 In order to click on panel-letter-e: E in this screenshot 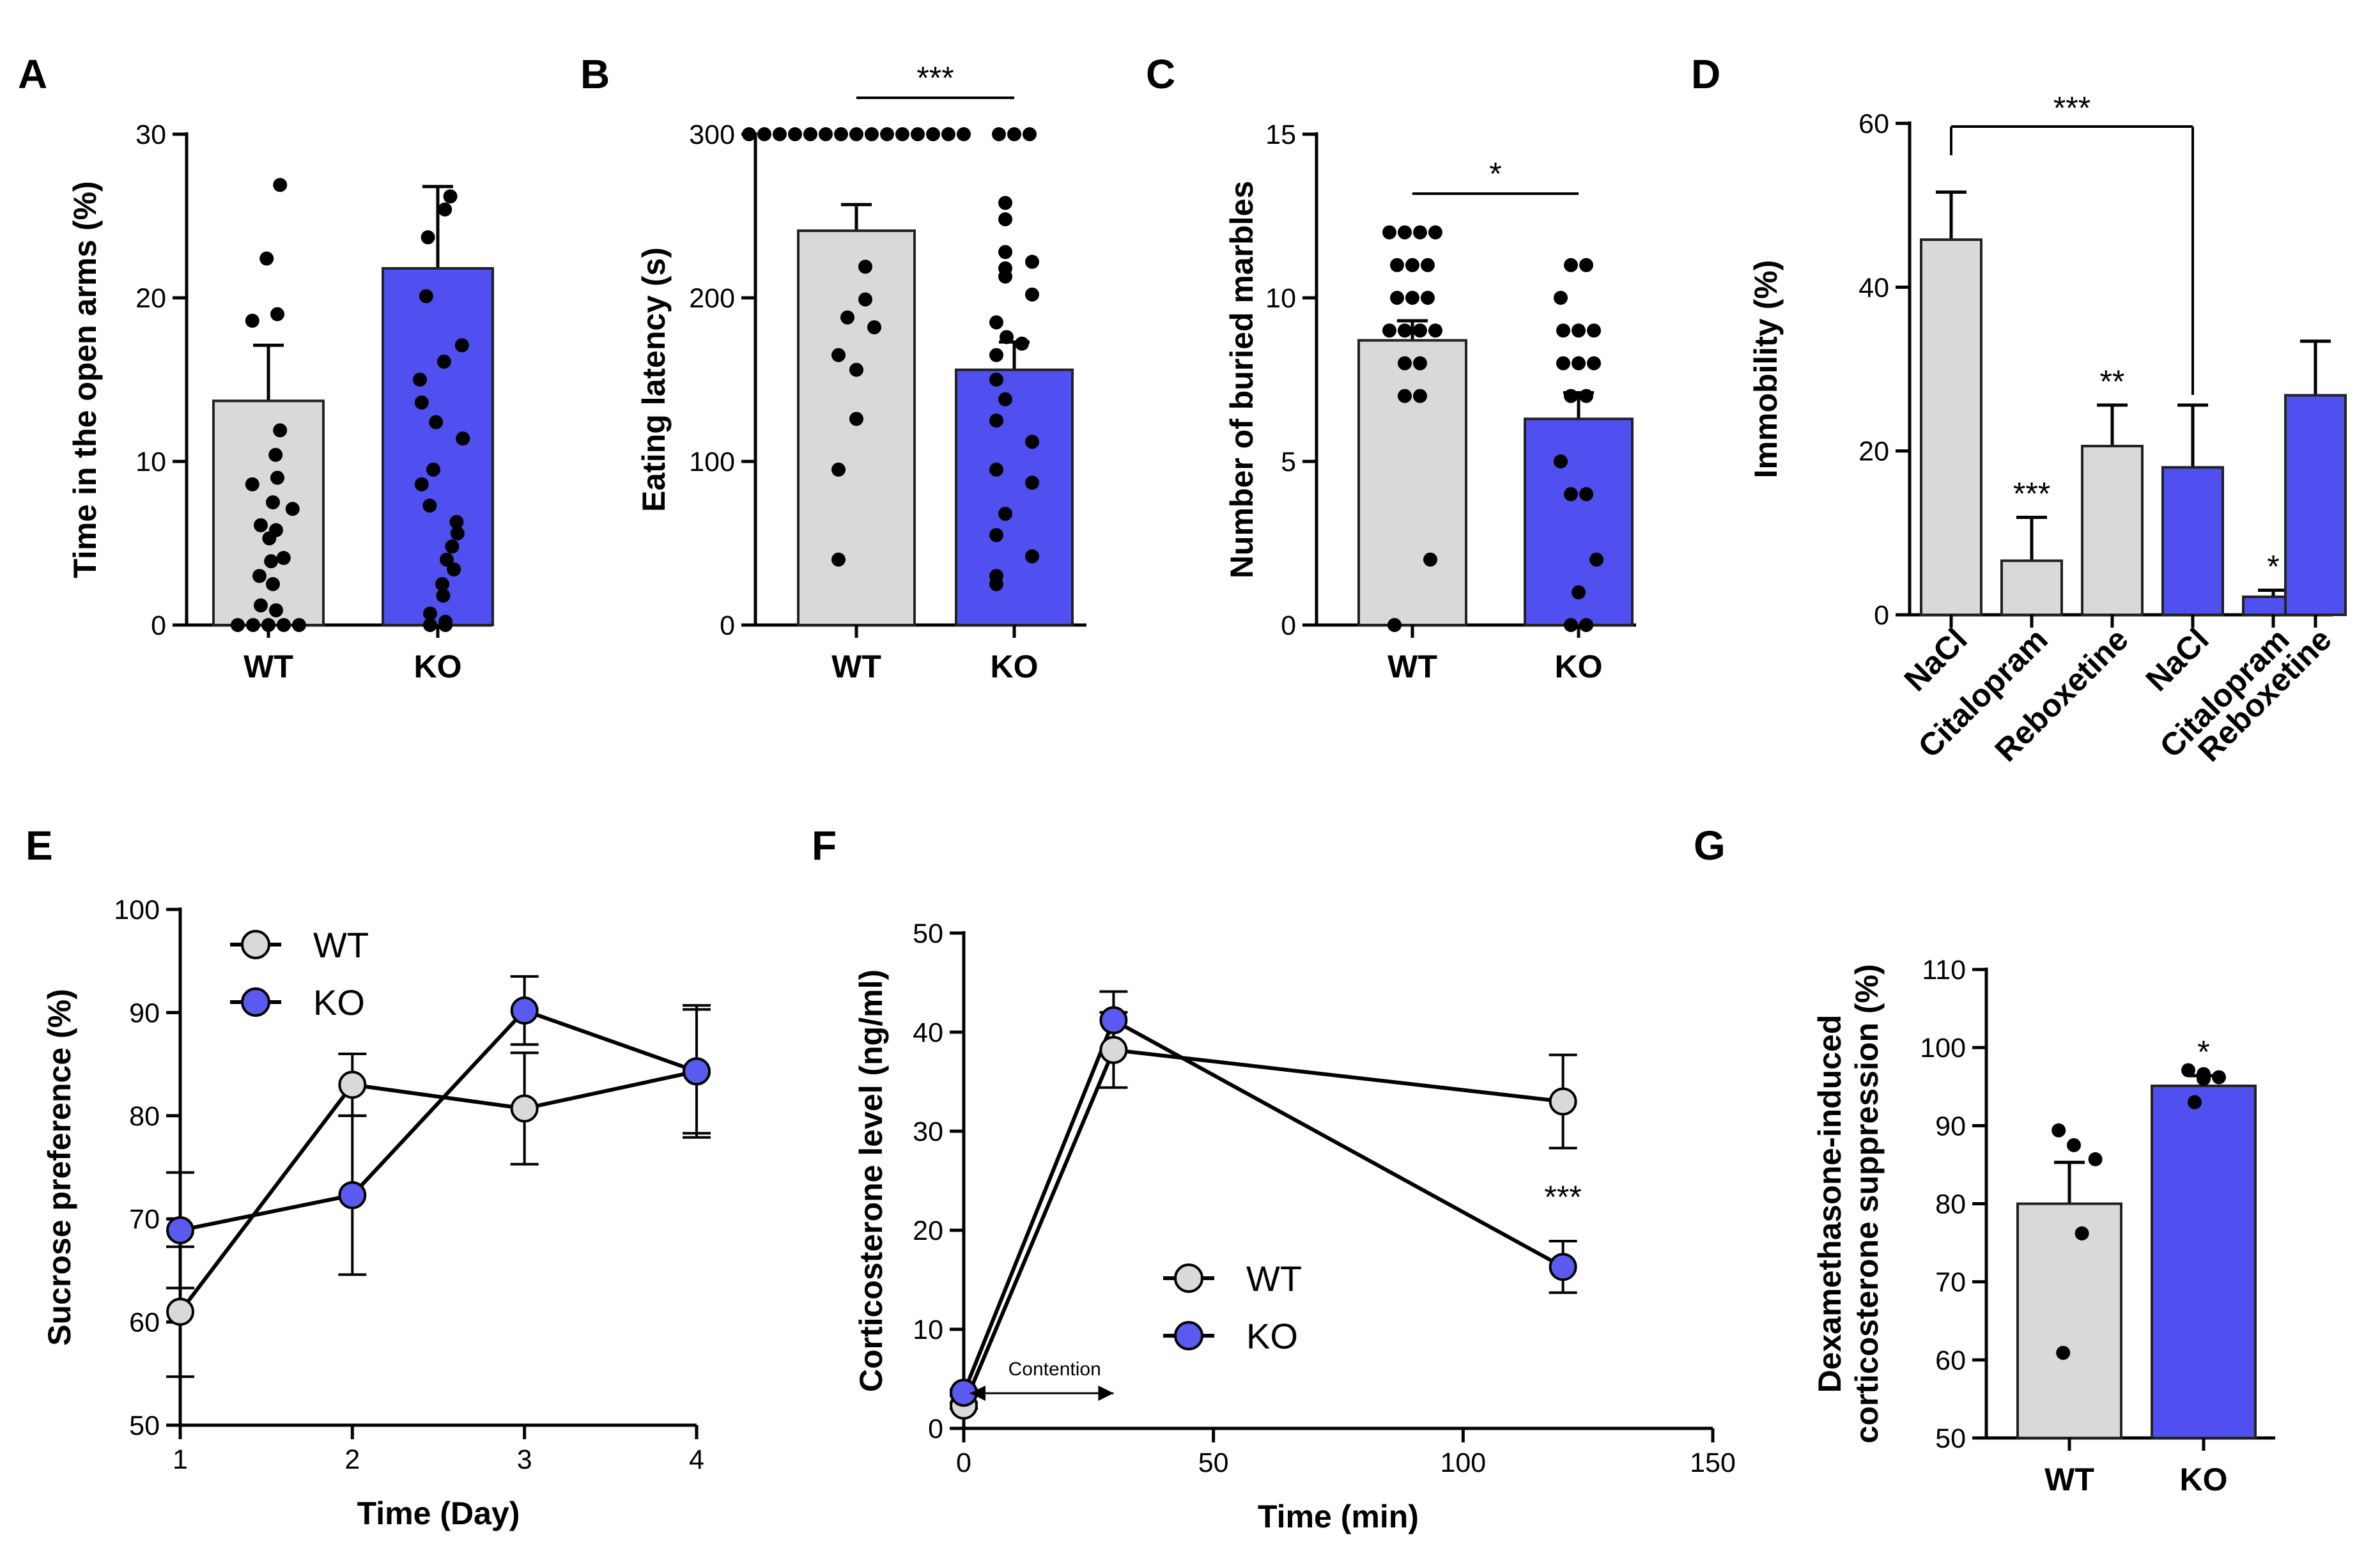, I will do `click(39, 846)`.